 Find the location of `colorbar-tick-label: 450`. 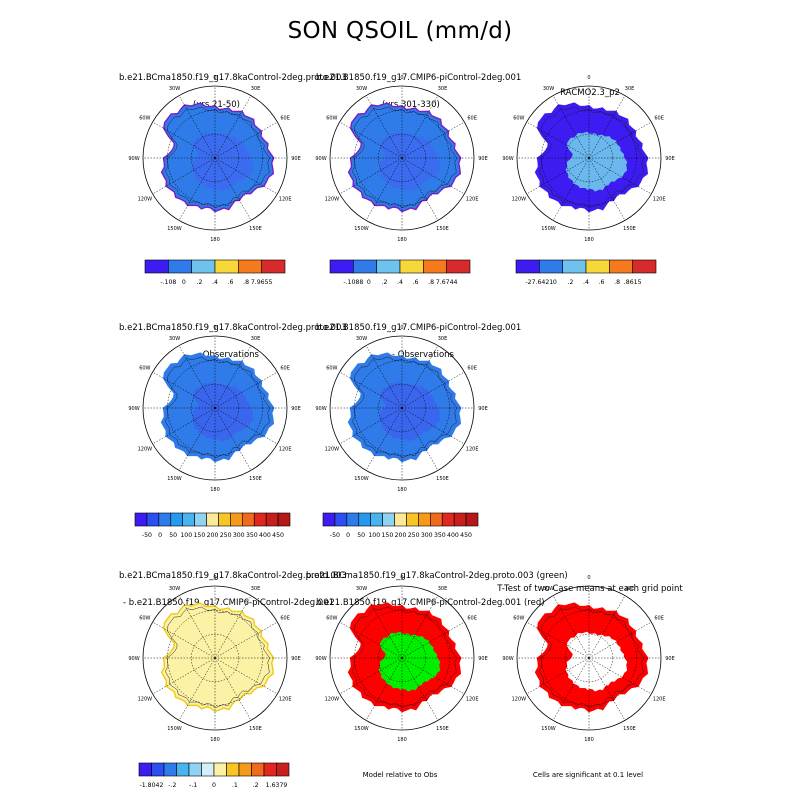

colorbar-tick-label: 450 is located at coordinates (466, 535).